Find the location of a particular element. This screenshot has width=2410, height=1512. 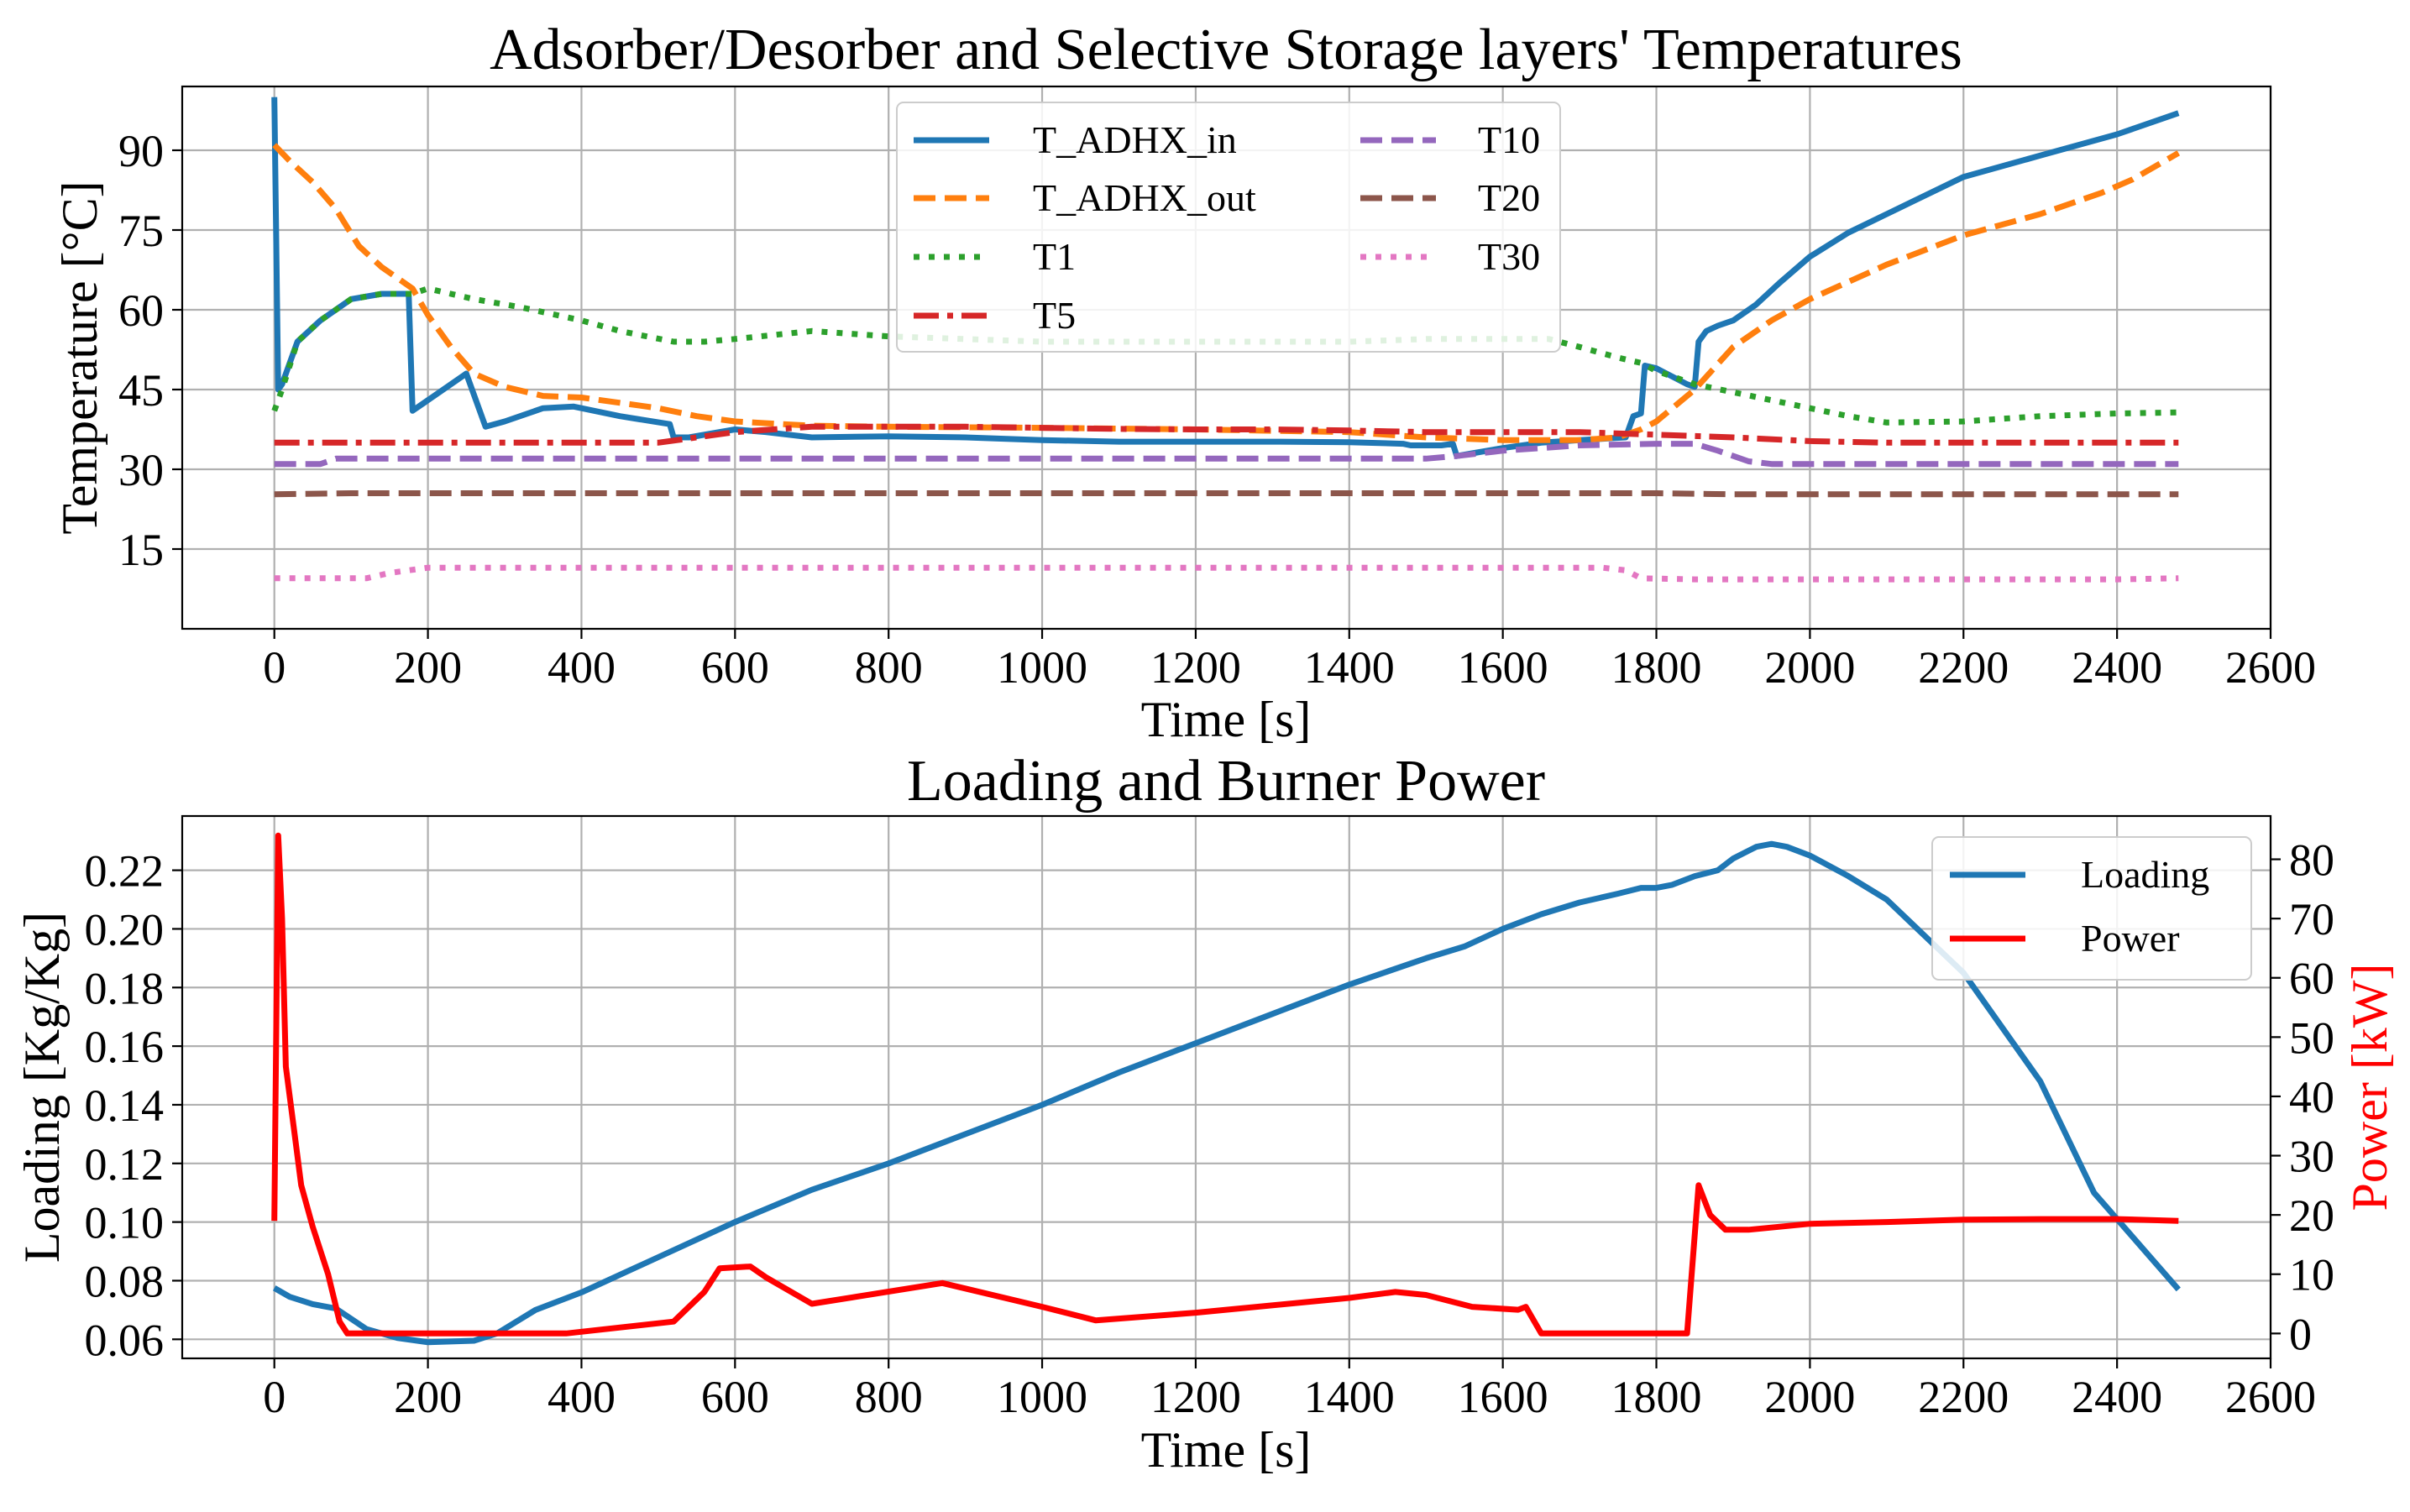

y-tick-label: 0.20 is located at coordinates (125, 929).